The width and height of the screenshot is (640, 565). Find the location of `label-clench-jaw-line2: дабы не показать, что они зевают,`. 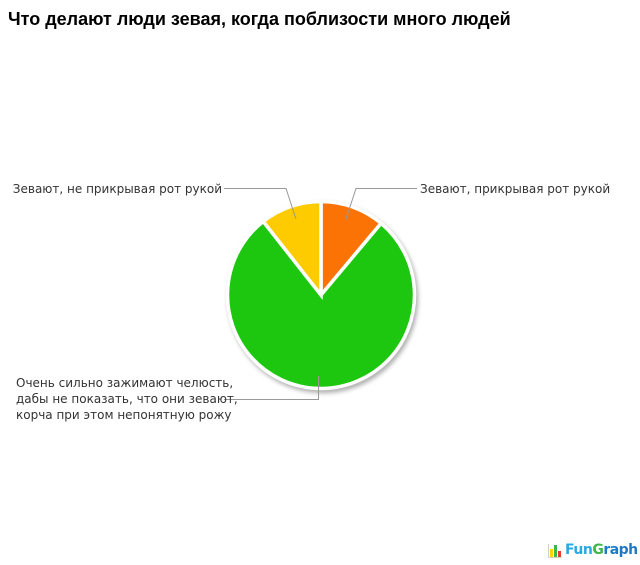

label-clench-jaw-line2: дабы не показать, что они зевают, is located at coordinates (127, 399).